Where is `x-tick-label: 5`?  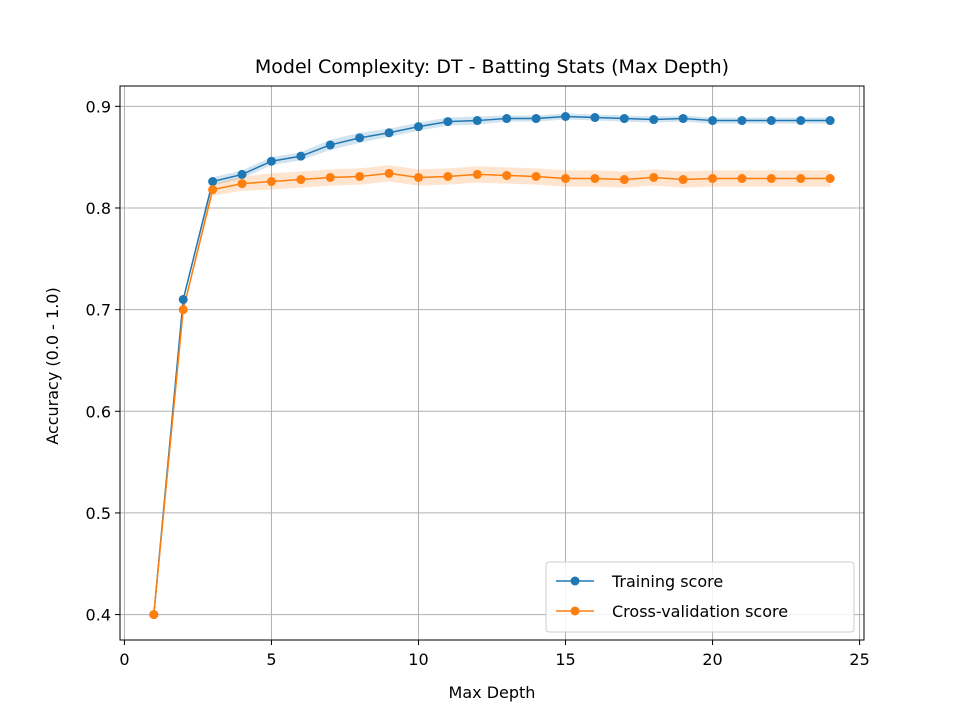 x-tick-label: 5 is located at coordinates (271, 659).